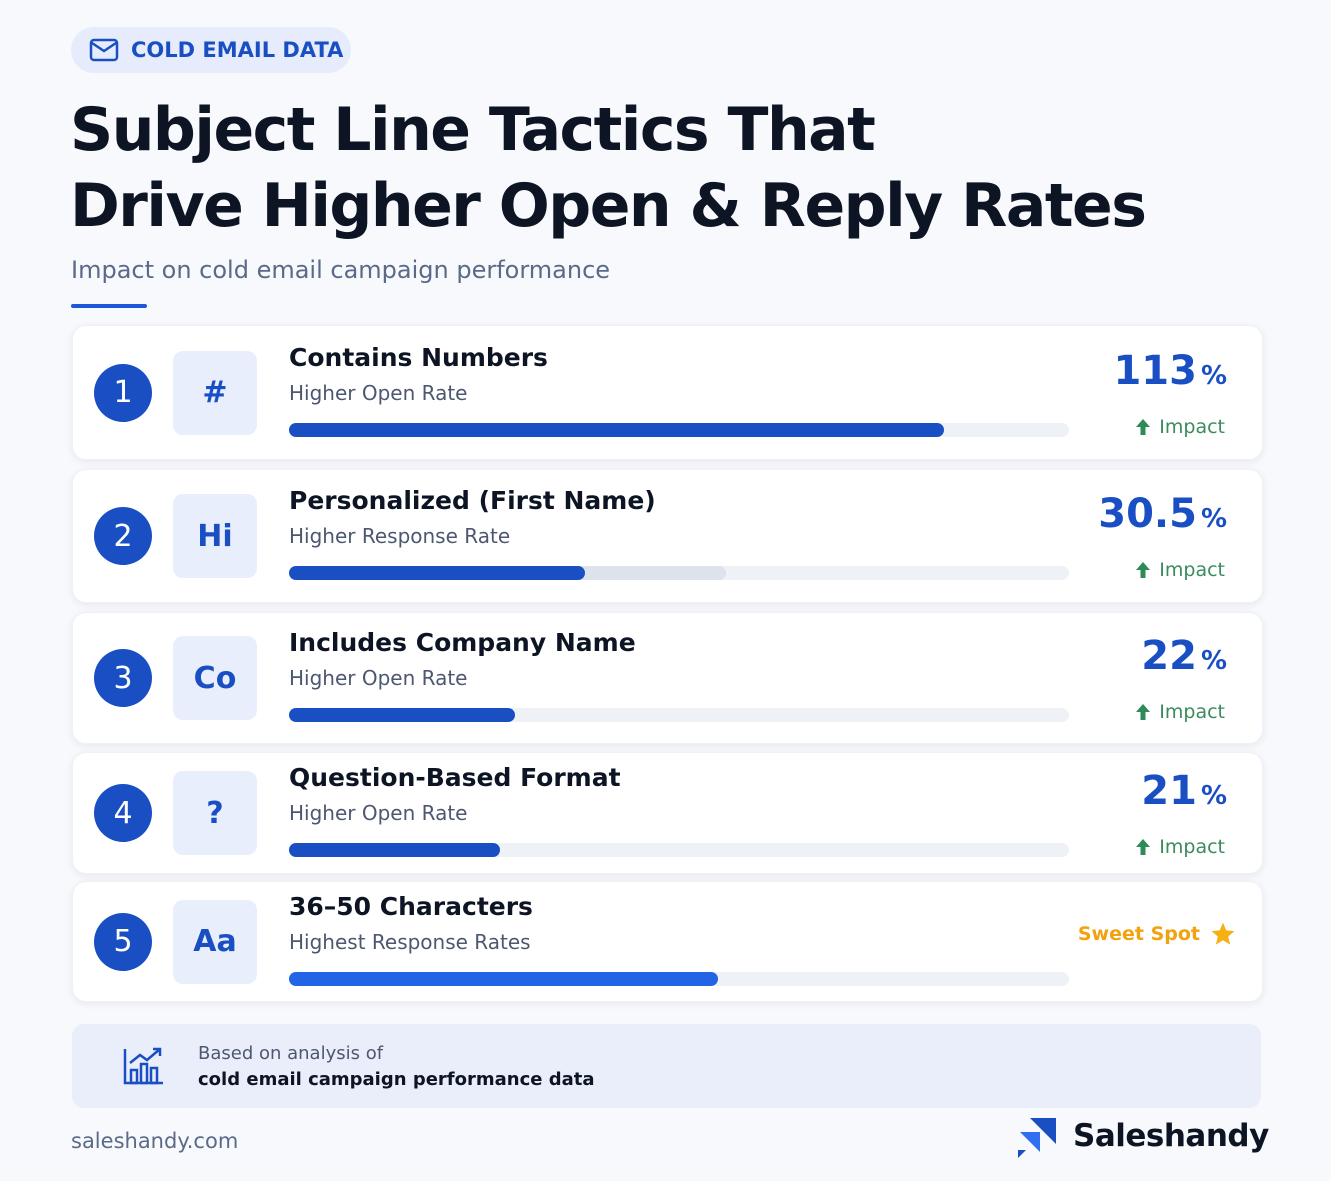 The height and width of the screenshot is (1181, 1331). I want to click on icon: #, so click(215, 392).